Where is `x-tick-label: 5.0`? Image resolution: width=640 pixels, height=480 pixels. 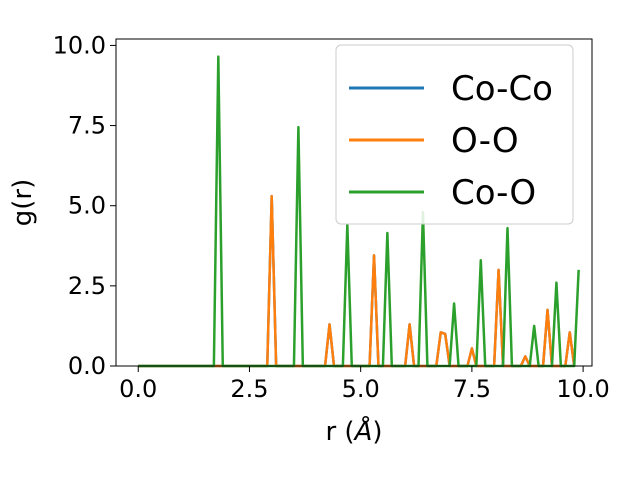 x-tick-label: 5.0 is located at coordinates (361, 389).